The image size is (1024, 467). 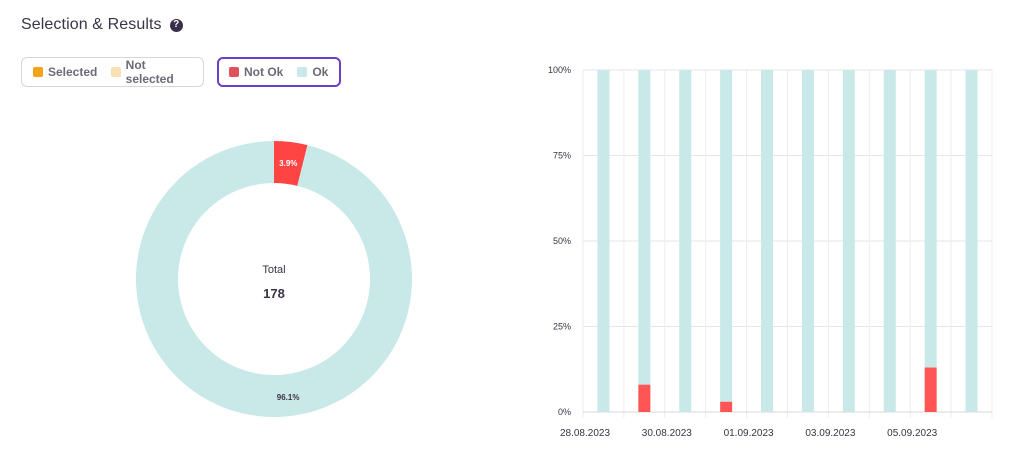 I want to click on legend-item-ok: Ok, so click(x=312, y=72).